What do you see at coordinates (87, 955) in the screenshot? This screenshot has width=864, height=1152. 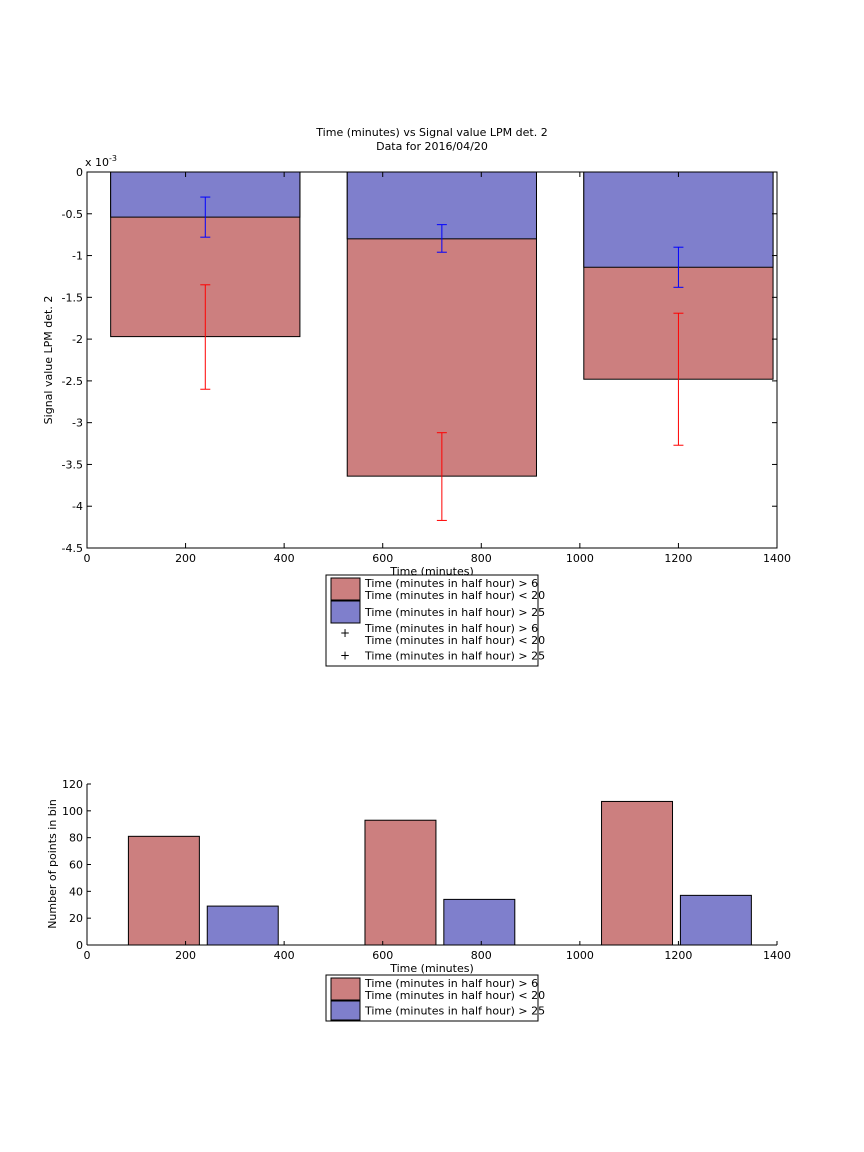 I see `bottom-x-tick-label-0: 0` at bounding box center [87, 955].